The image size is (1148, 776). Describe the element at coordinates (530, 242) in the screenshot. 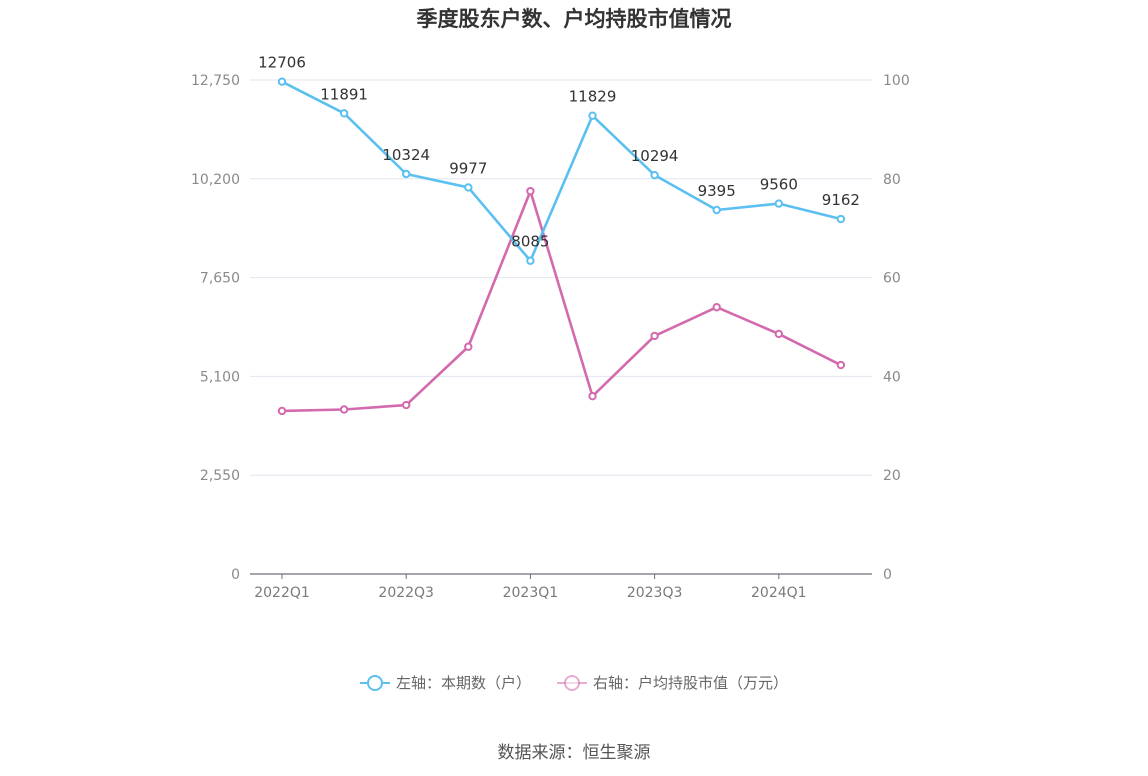

I see `data-label: 8085` at that location.